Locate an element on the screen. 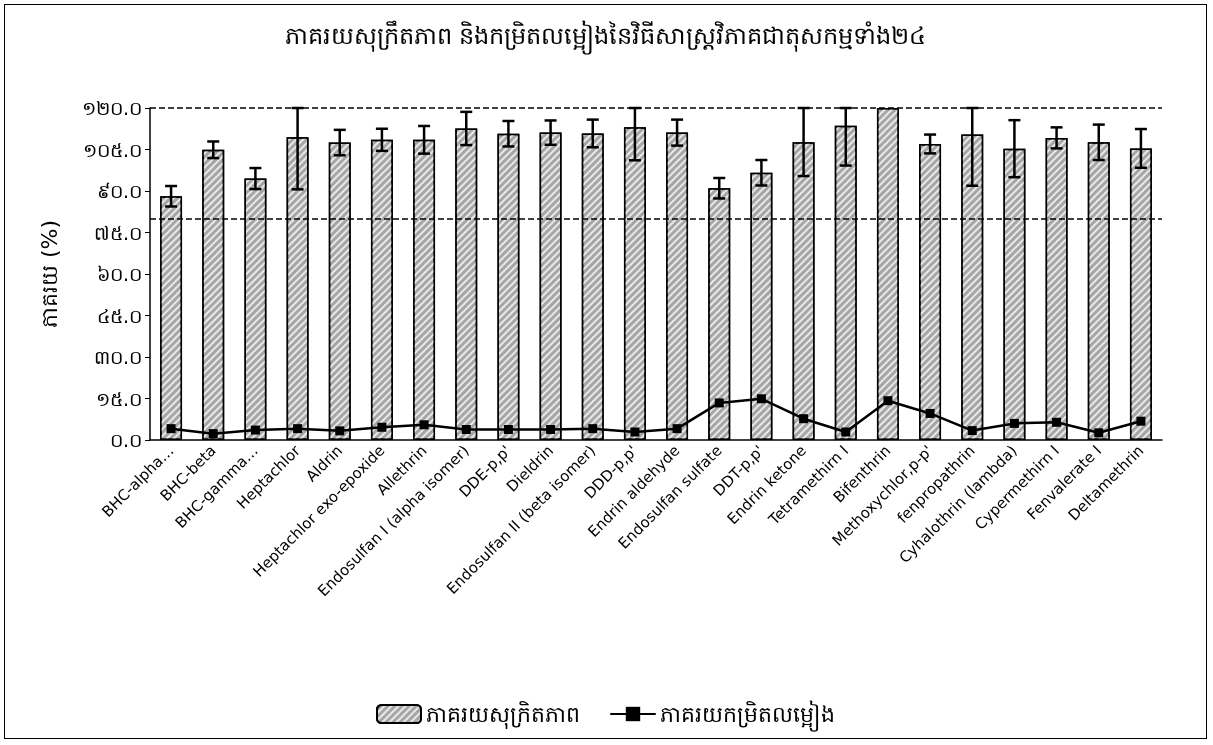 The width and height of the screenshot is (1213, 745). legend-label: ភាគរយកម្រិតលម្អៀង is located at coordinates (747, 715).